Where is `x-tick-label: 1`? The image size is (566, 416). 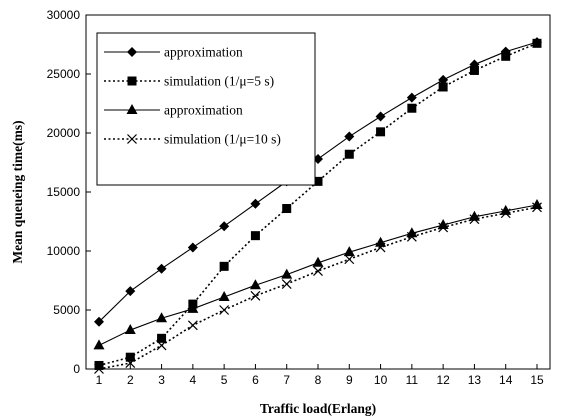 x-tick-label: 1 is located at coordinates (99, 380).